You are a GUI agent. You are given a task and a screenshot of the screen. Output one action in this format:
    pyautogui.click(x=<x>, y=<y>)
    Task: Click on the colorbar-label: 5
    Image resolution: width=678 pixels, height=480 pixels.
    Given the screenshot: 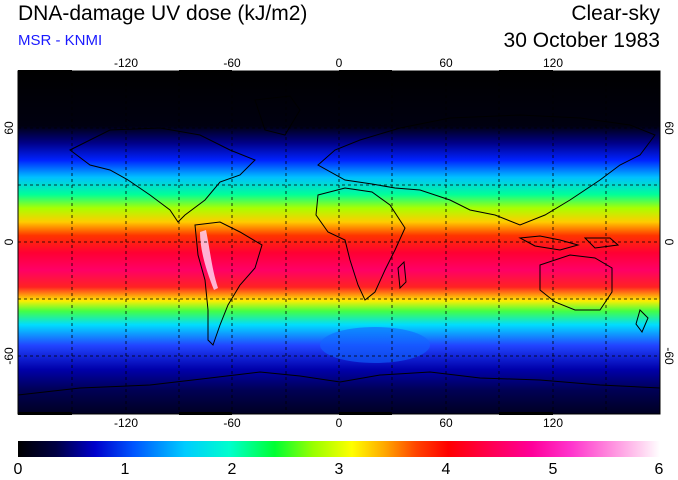 What is the action you would take?
    pyautogui.click(x=553, y=469)
    